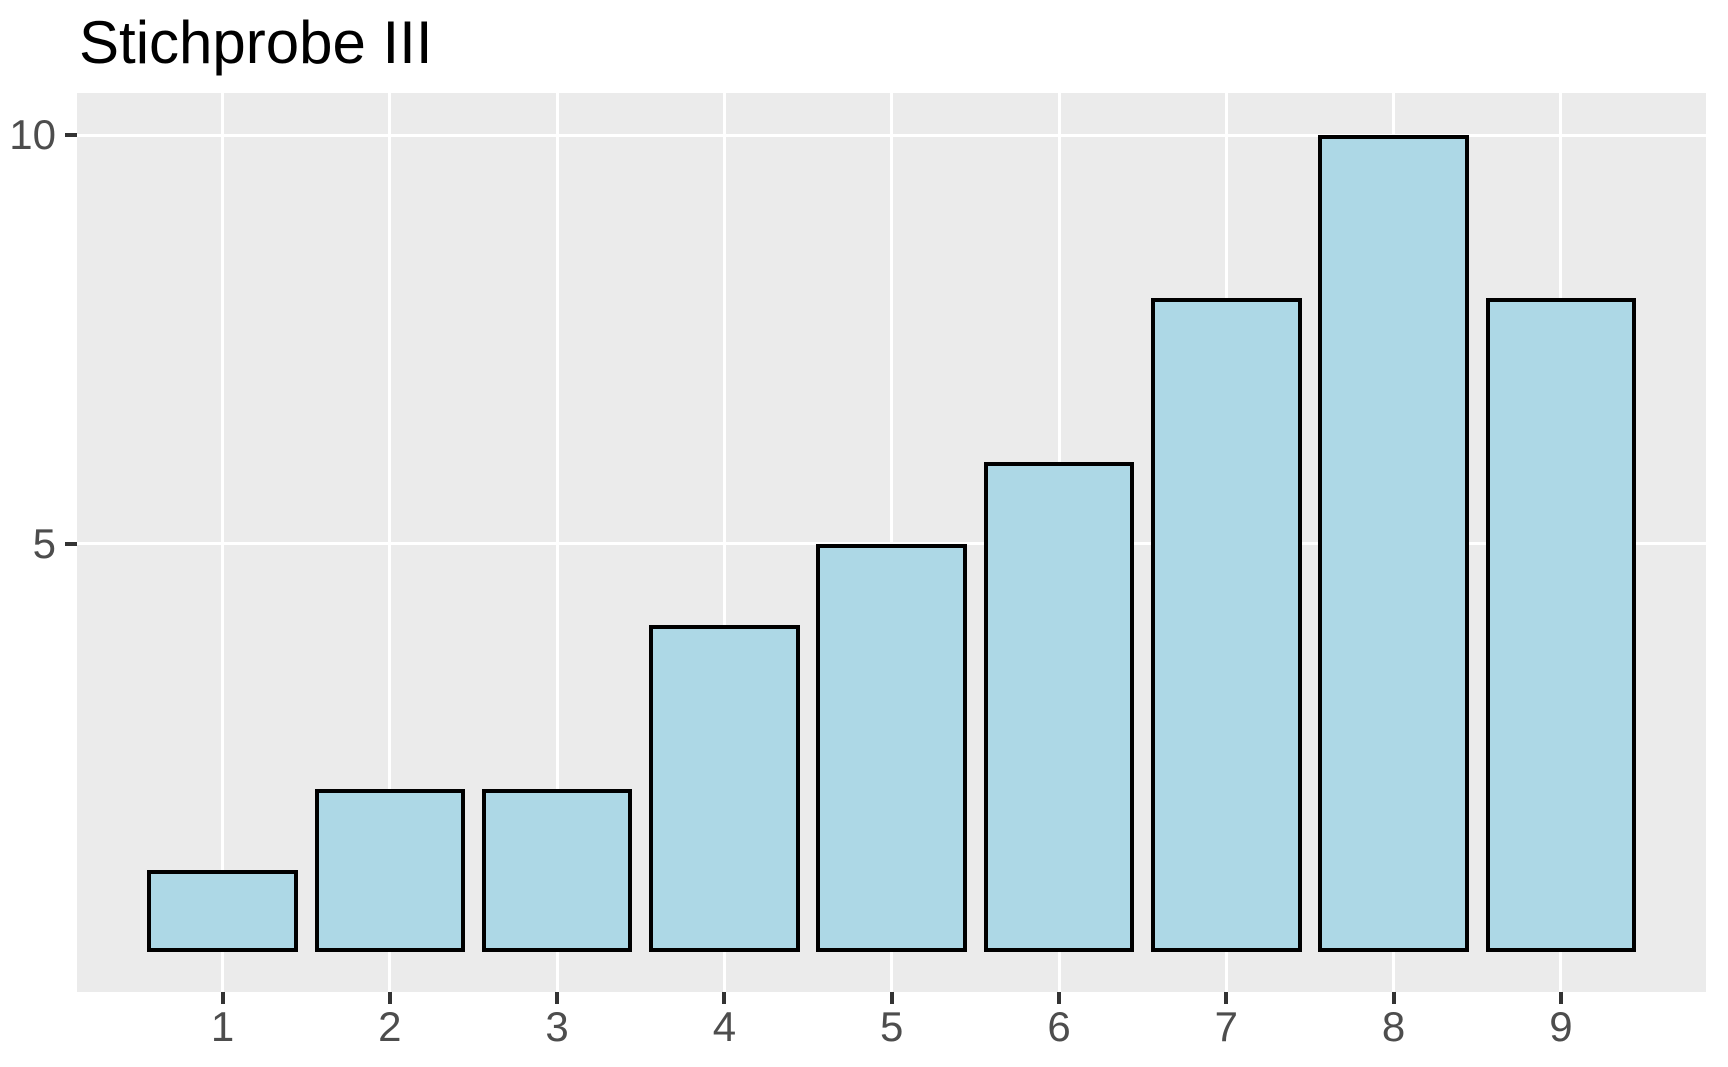 This screenshot has width=1728, height=1067. Describe the element at coordinates (724, 1026) in the screenshot. I see `x-axis-label: 4` at that location.